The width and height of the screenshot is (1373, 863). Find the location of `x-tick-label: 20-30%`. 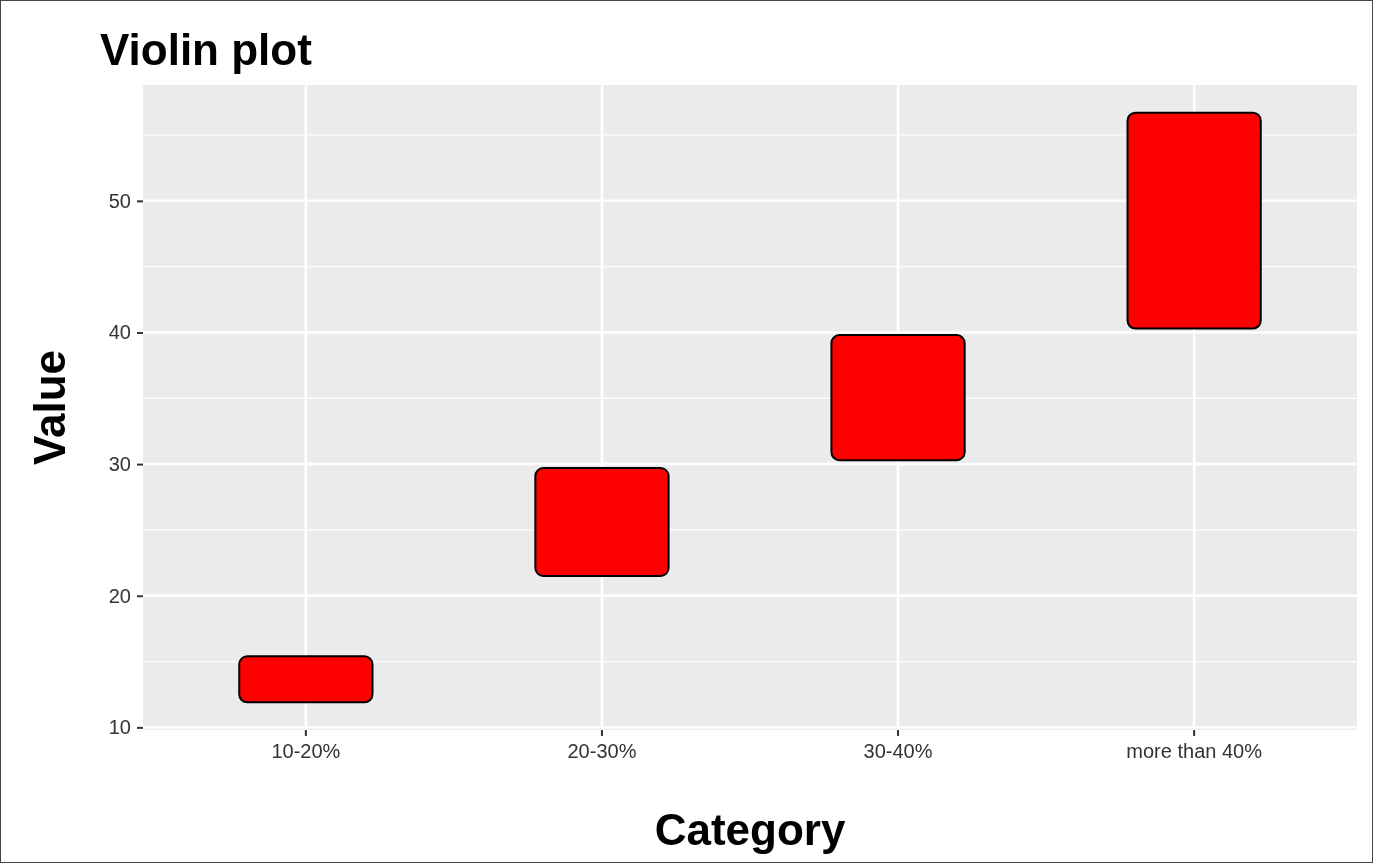

x-tick-label: 20-30% is located at coordinates (602, 751).